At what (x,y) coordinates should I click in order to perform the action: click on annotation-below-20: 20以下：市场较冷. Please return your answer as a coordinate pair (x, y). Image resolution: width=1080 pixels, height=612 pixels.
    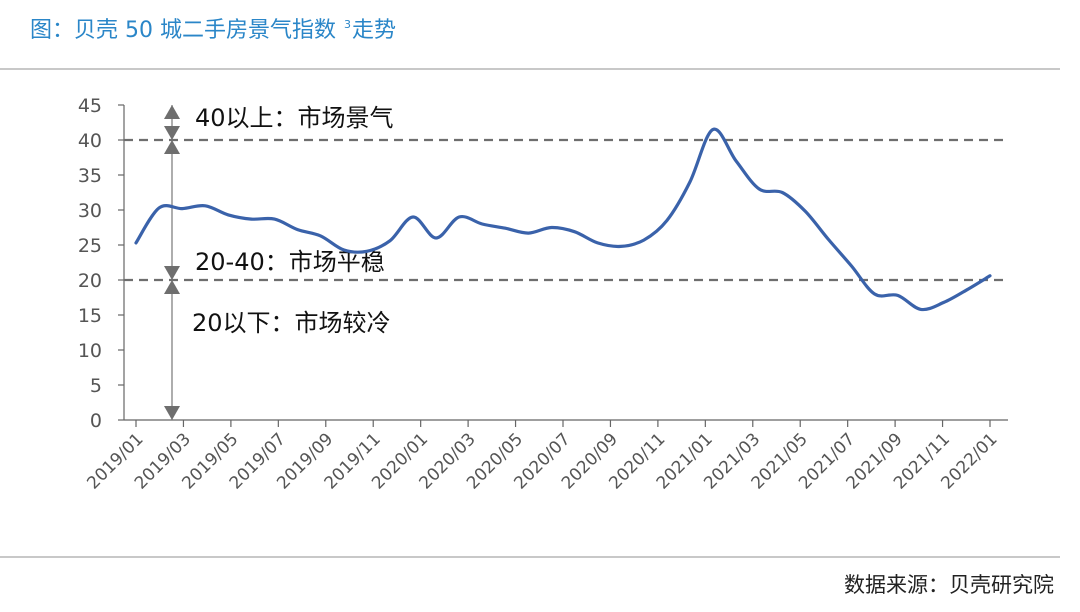
    Looking at the image, I should click on (291, 323).